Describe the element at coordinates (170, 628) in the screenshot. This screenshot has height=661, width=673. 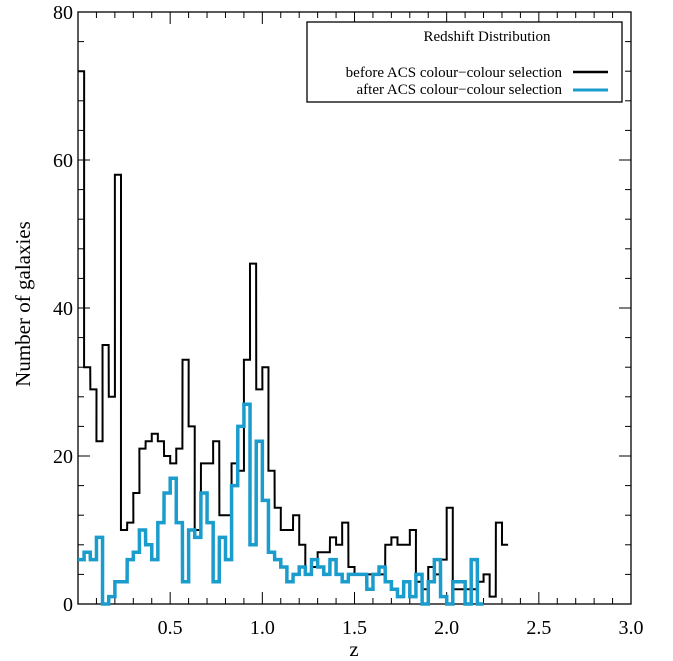
I see `x-tick-label: 0.5` at that location.